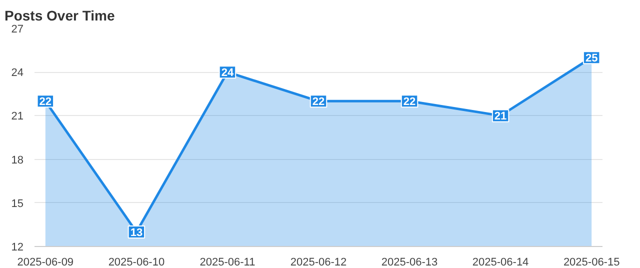 The width and height of the screenshot is (640, 268). I want to click on y-tick-label: 27, so click(17, 30).